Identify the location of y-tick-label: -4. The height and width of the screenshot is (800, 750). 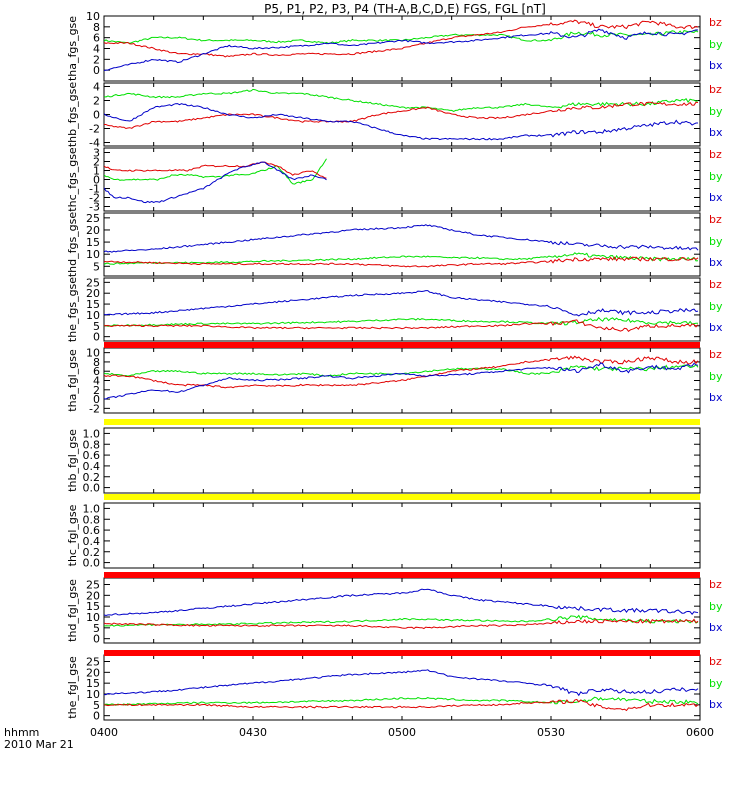
(94, 143).